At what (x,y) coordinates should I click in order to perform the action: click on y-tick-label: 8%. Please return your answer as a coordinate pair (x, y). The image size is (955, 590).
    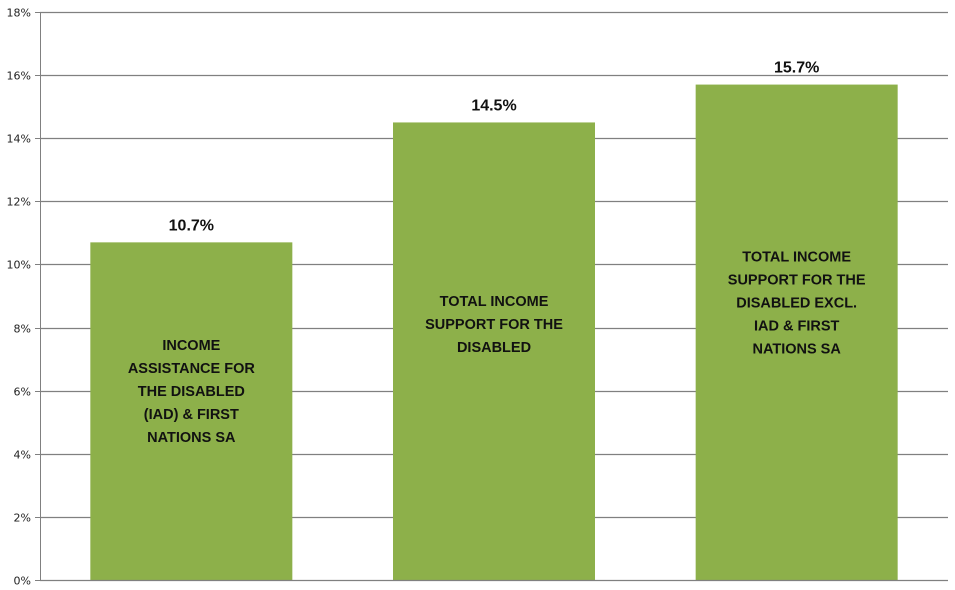
    Looking at the image, I should click on (22, 329).